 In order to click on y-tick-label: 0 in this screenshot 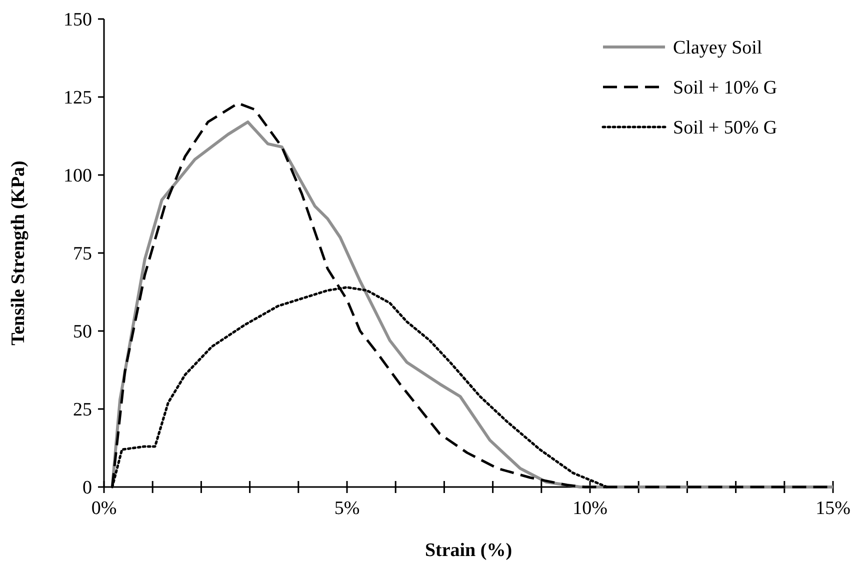, I will do `click(87, 488)`.